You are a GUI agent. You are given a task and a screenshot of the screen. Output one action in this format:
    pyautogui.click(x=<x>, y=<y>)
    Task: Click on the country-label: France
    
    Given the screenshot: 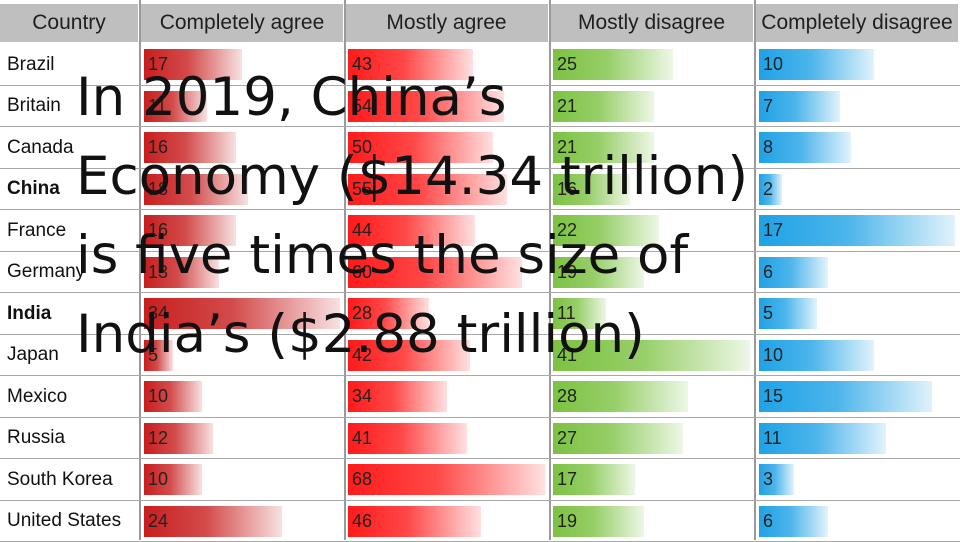 What is the action you would take?
    pyautogui.click(x=37, y=230)
    